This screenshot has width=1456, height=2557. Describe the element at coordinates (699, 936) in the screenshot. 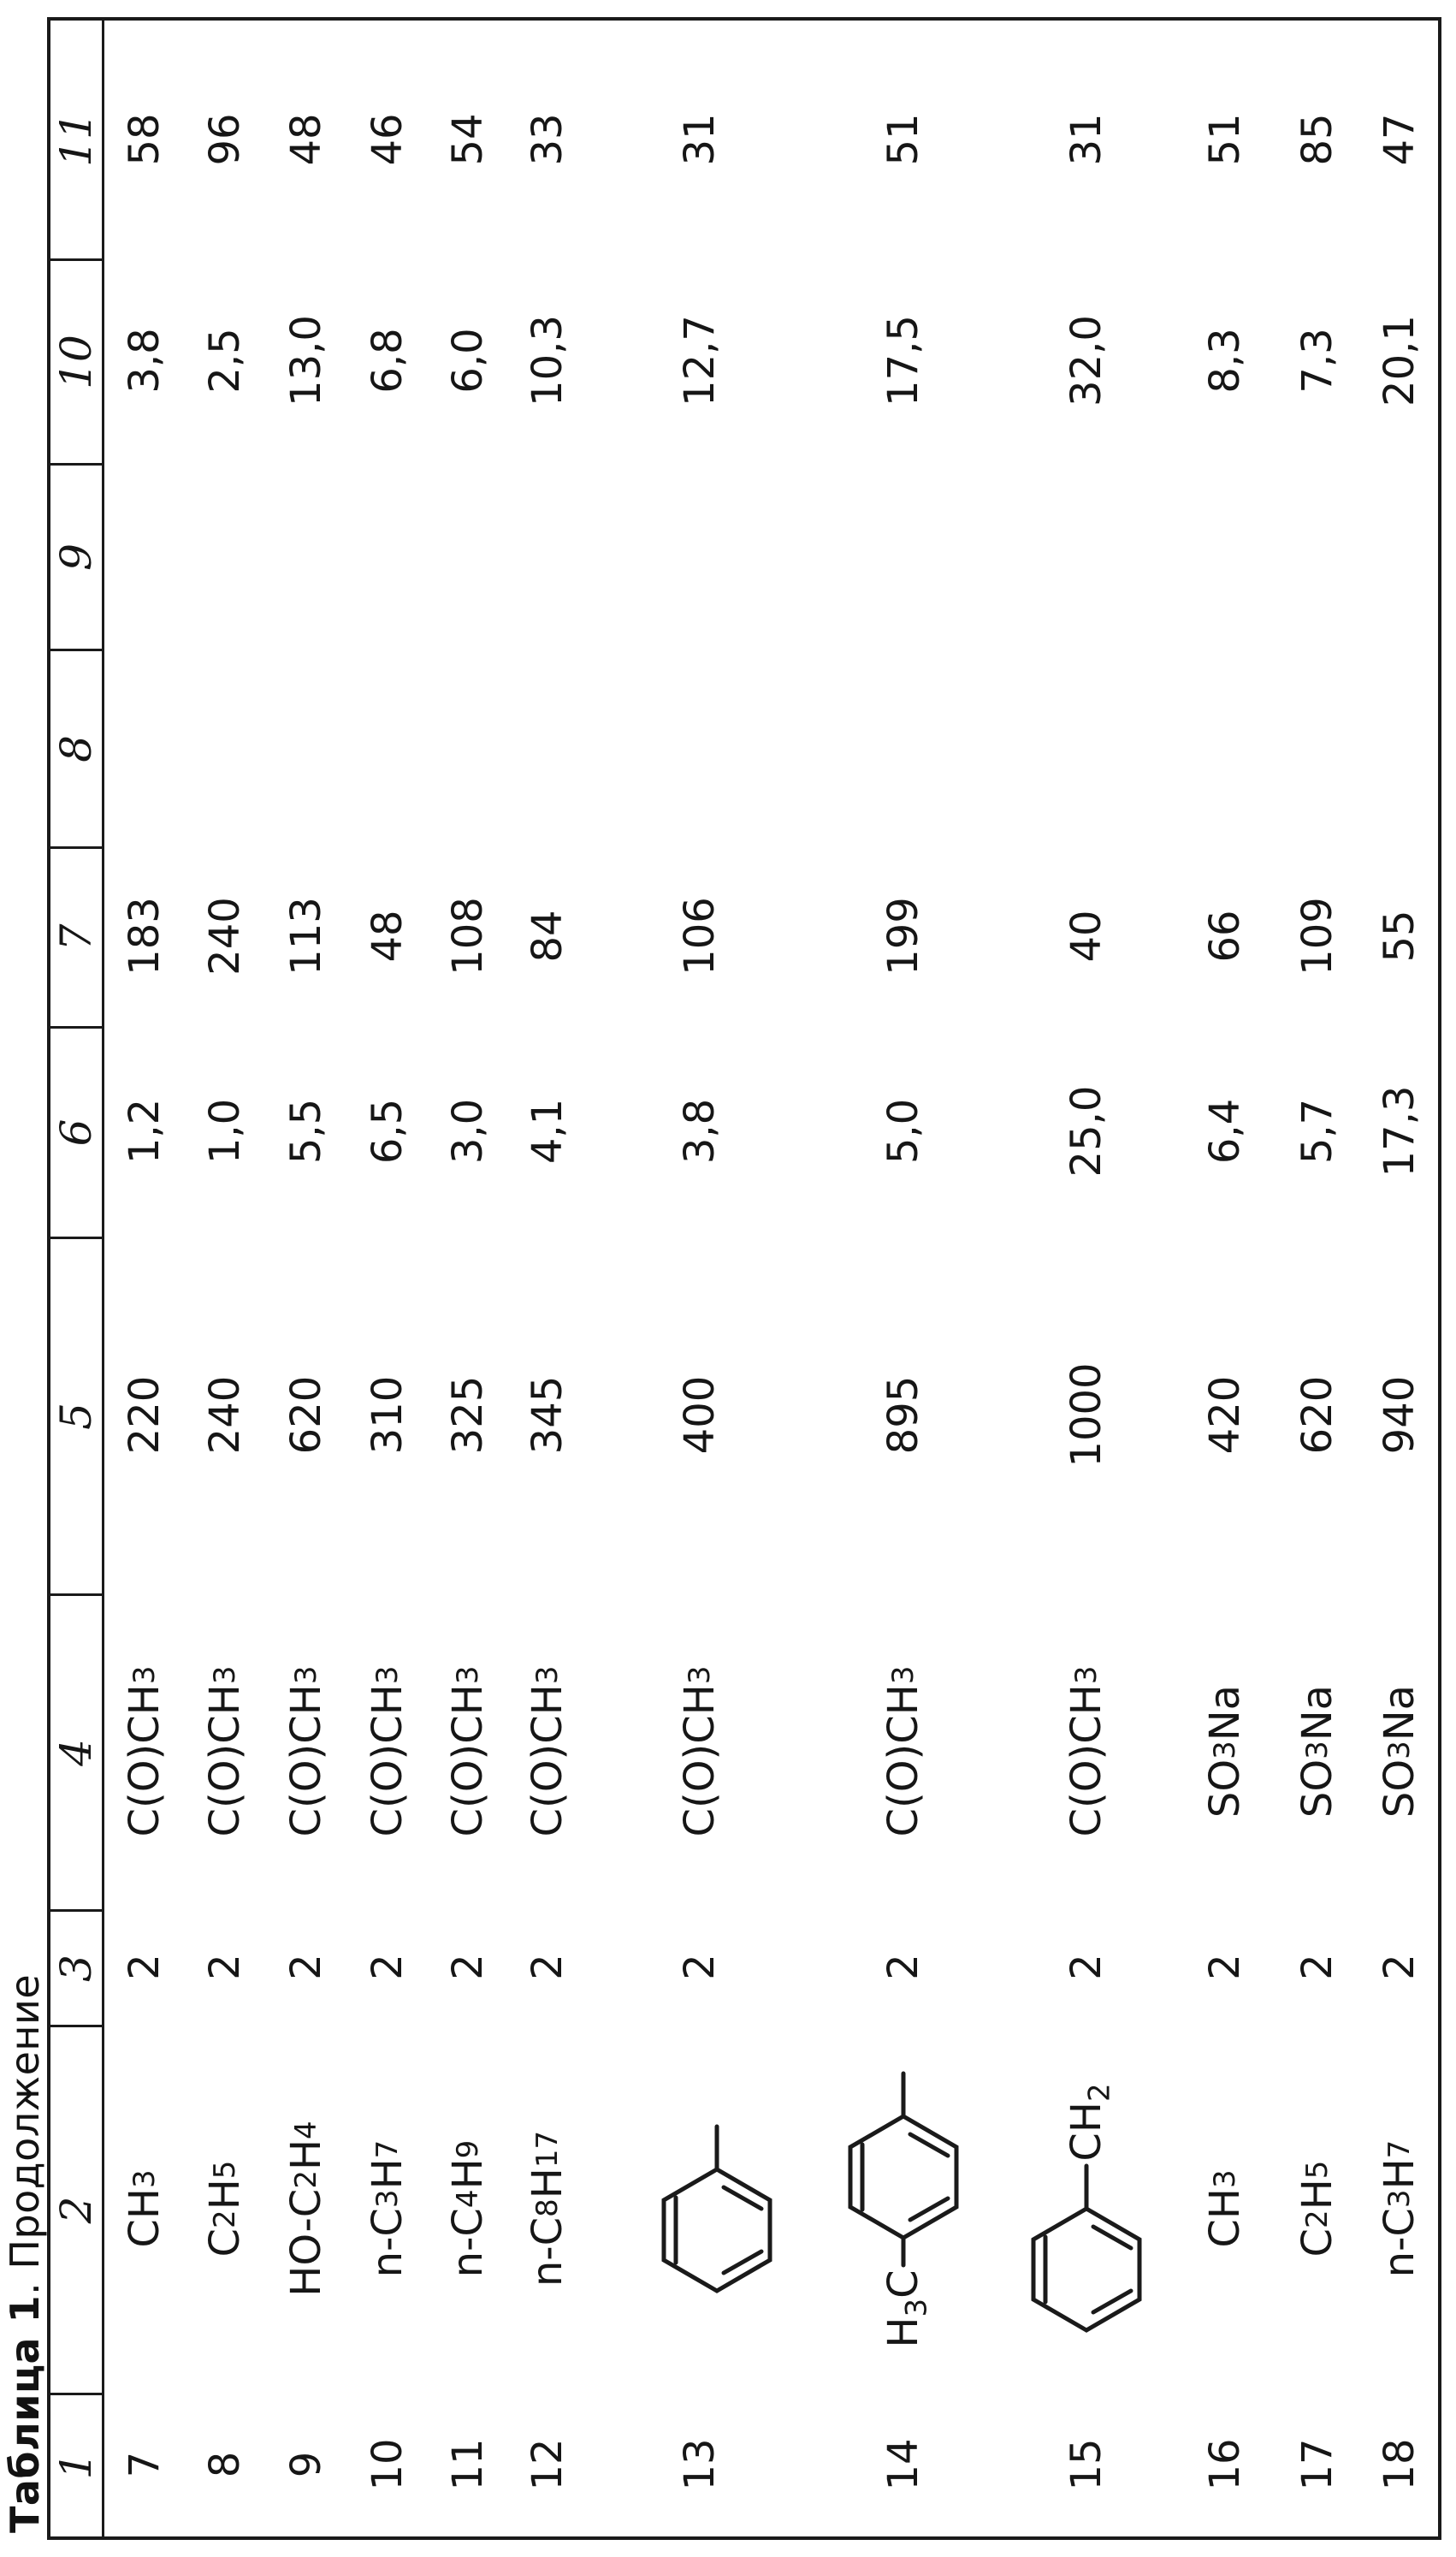

I see `cell-r13-c7: 106` at that location.